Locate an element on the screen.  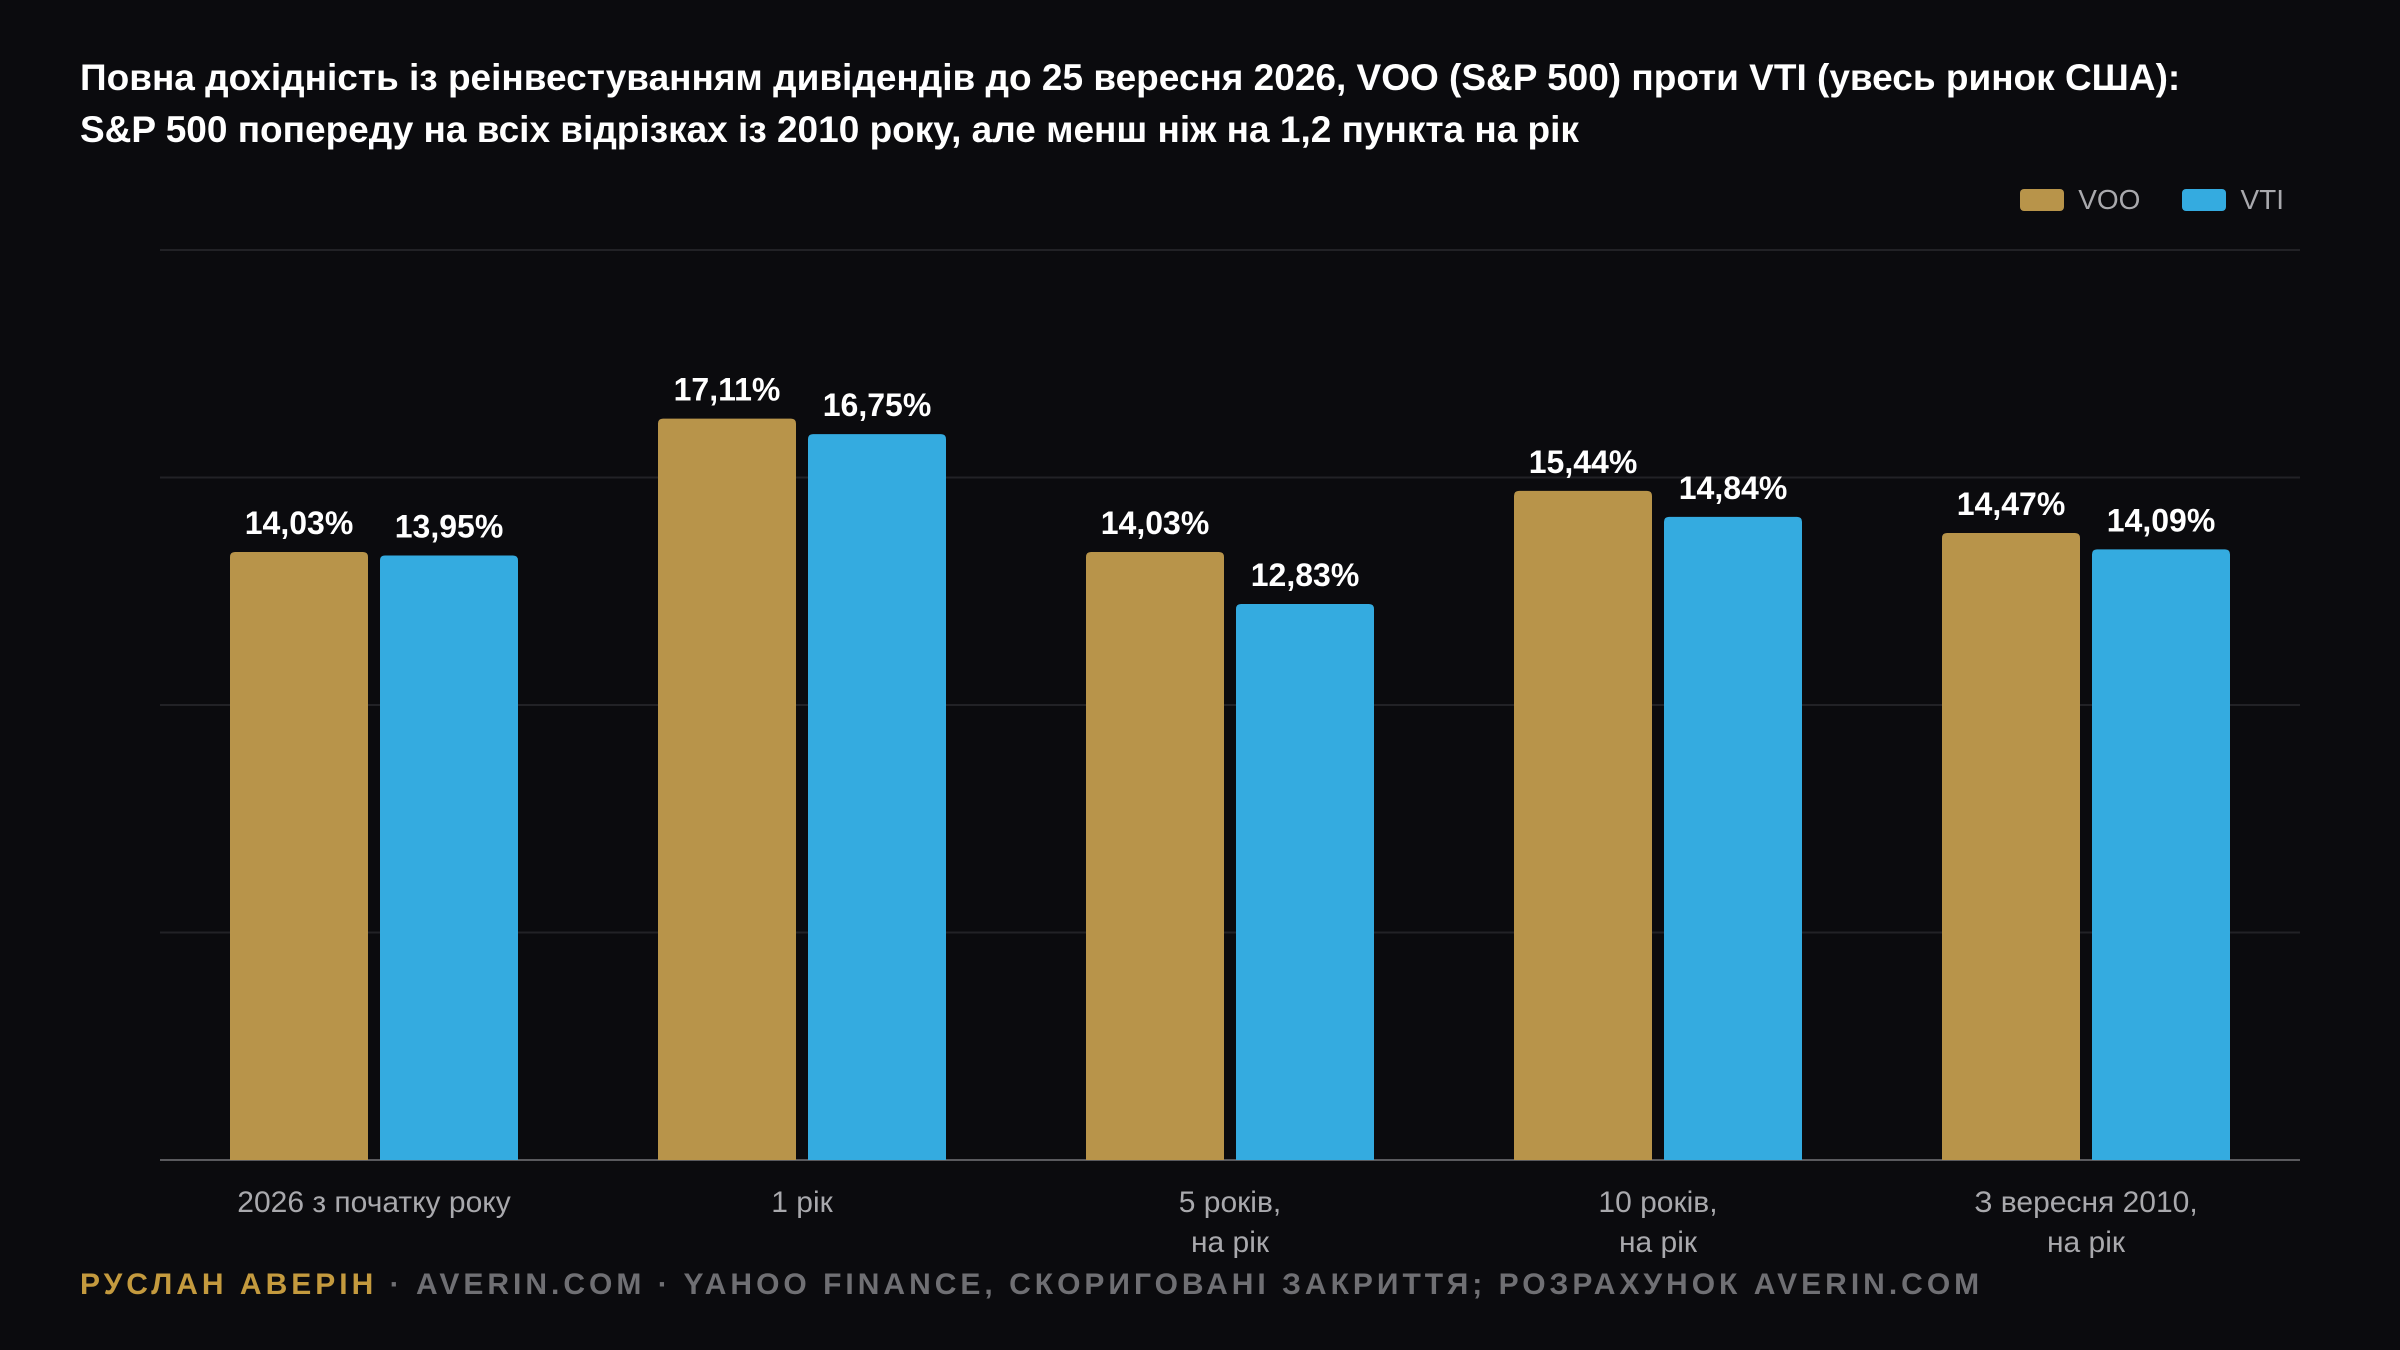
data-label-voo: 14,47% is located at coordinates (2011, 504).